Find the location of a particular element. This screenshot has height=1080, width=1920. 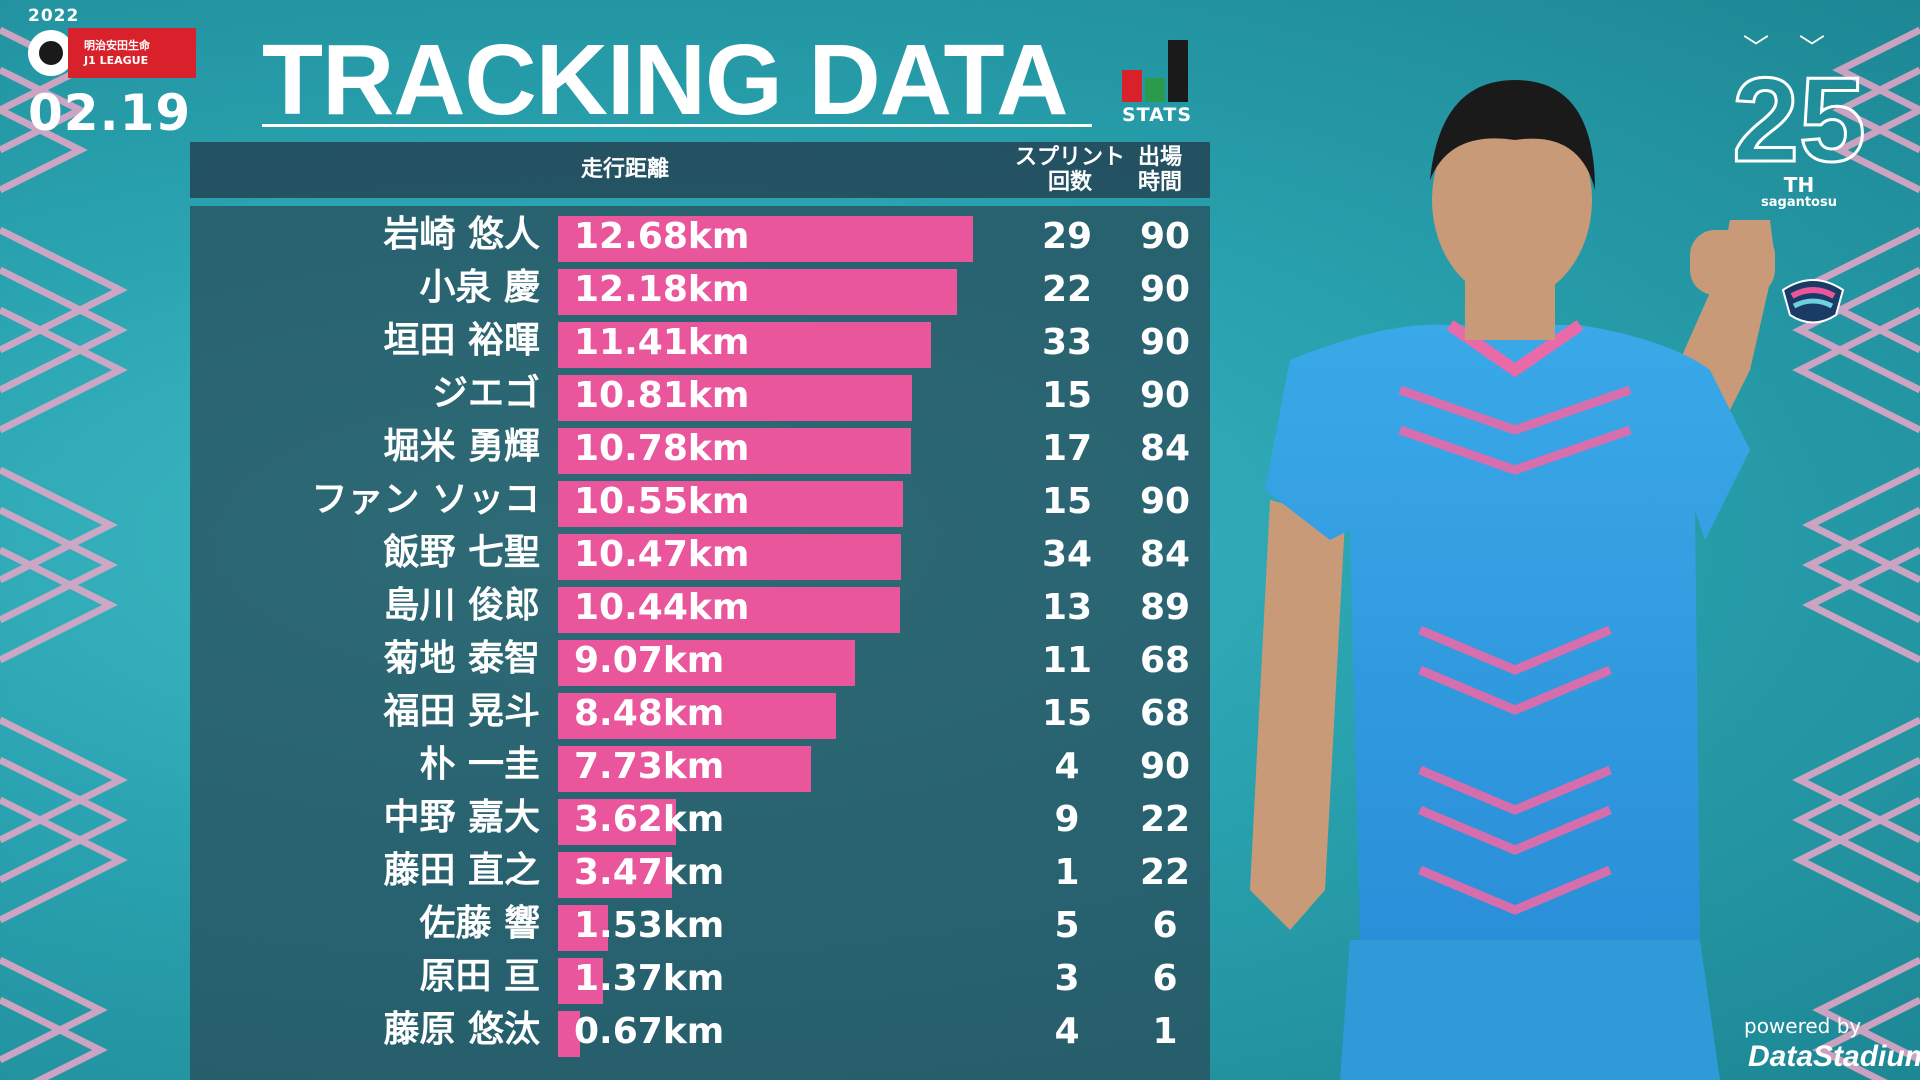

j-league-logo: 明治安田生命 J1 LEAGUE is located at coordinates (112, 53).